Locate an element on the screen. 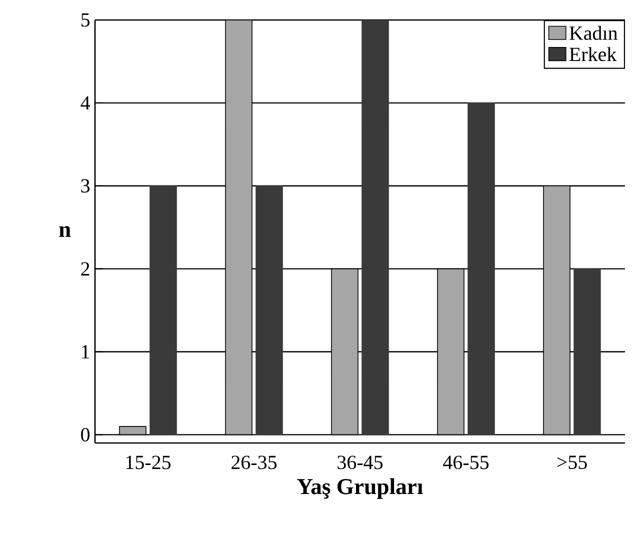 This screenshot has width=636, height=537. x-tick-label: 46-55 is located at coordinates (466, 463).